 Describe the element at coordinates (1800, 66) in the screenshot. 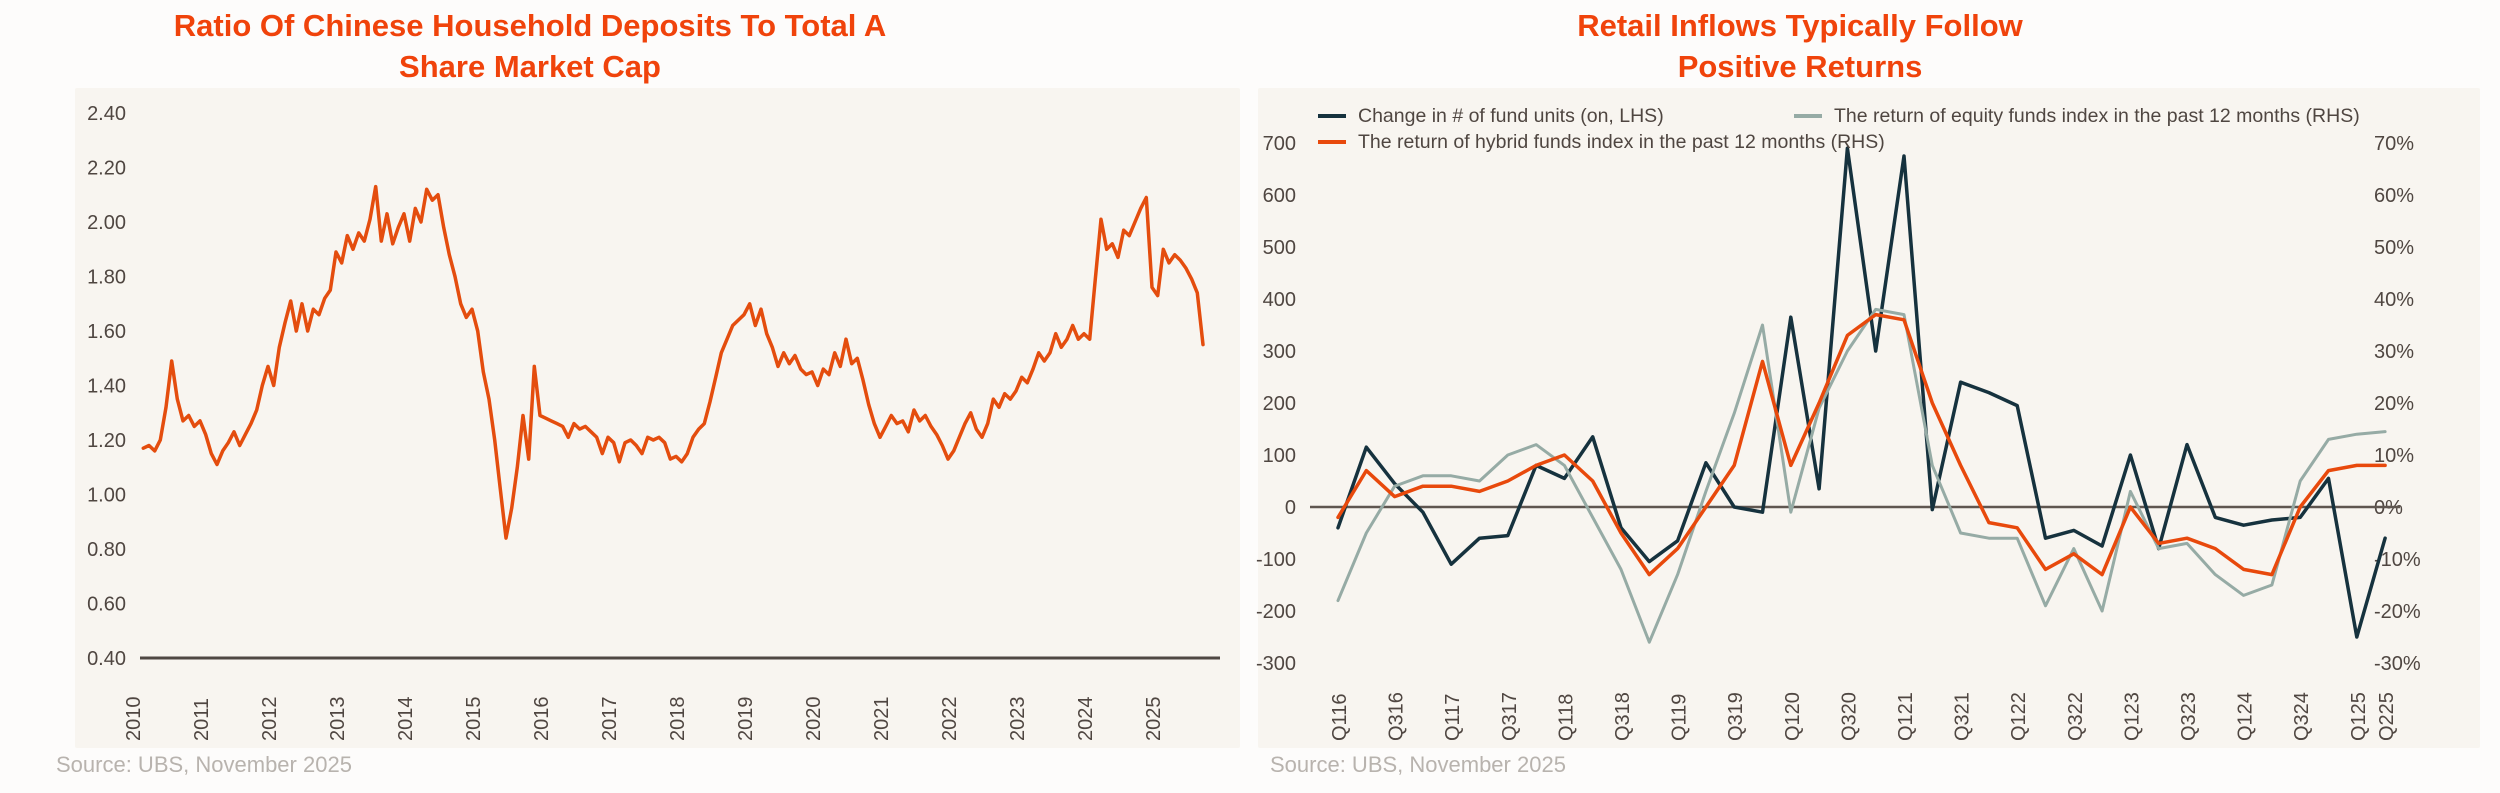

I see `right-chart-title-line2: Positive Returns` at that location.